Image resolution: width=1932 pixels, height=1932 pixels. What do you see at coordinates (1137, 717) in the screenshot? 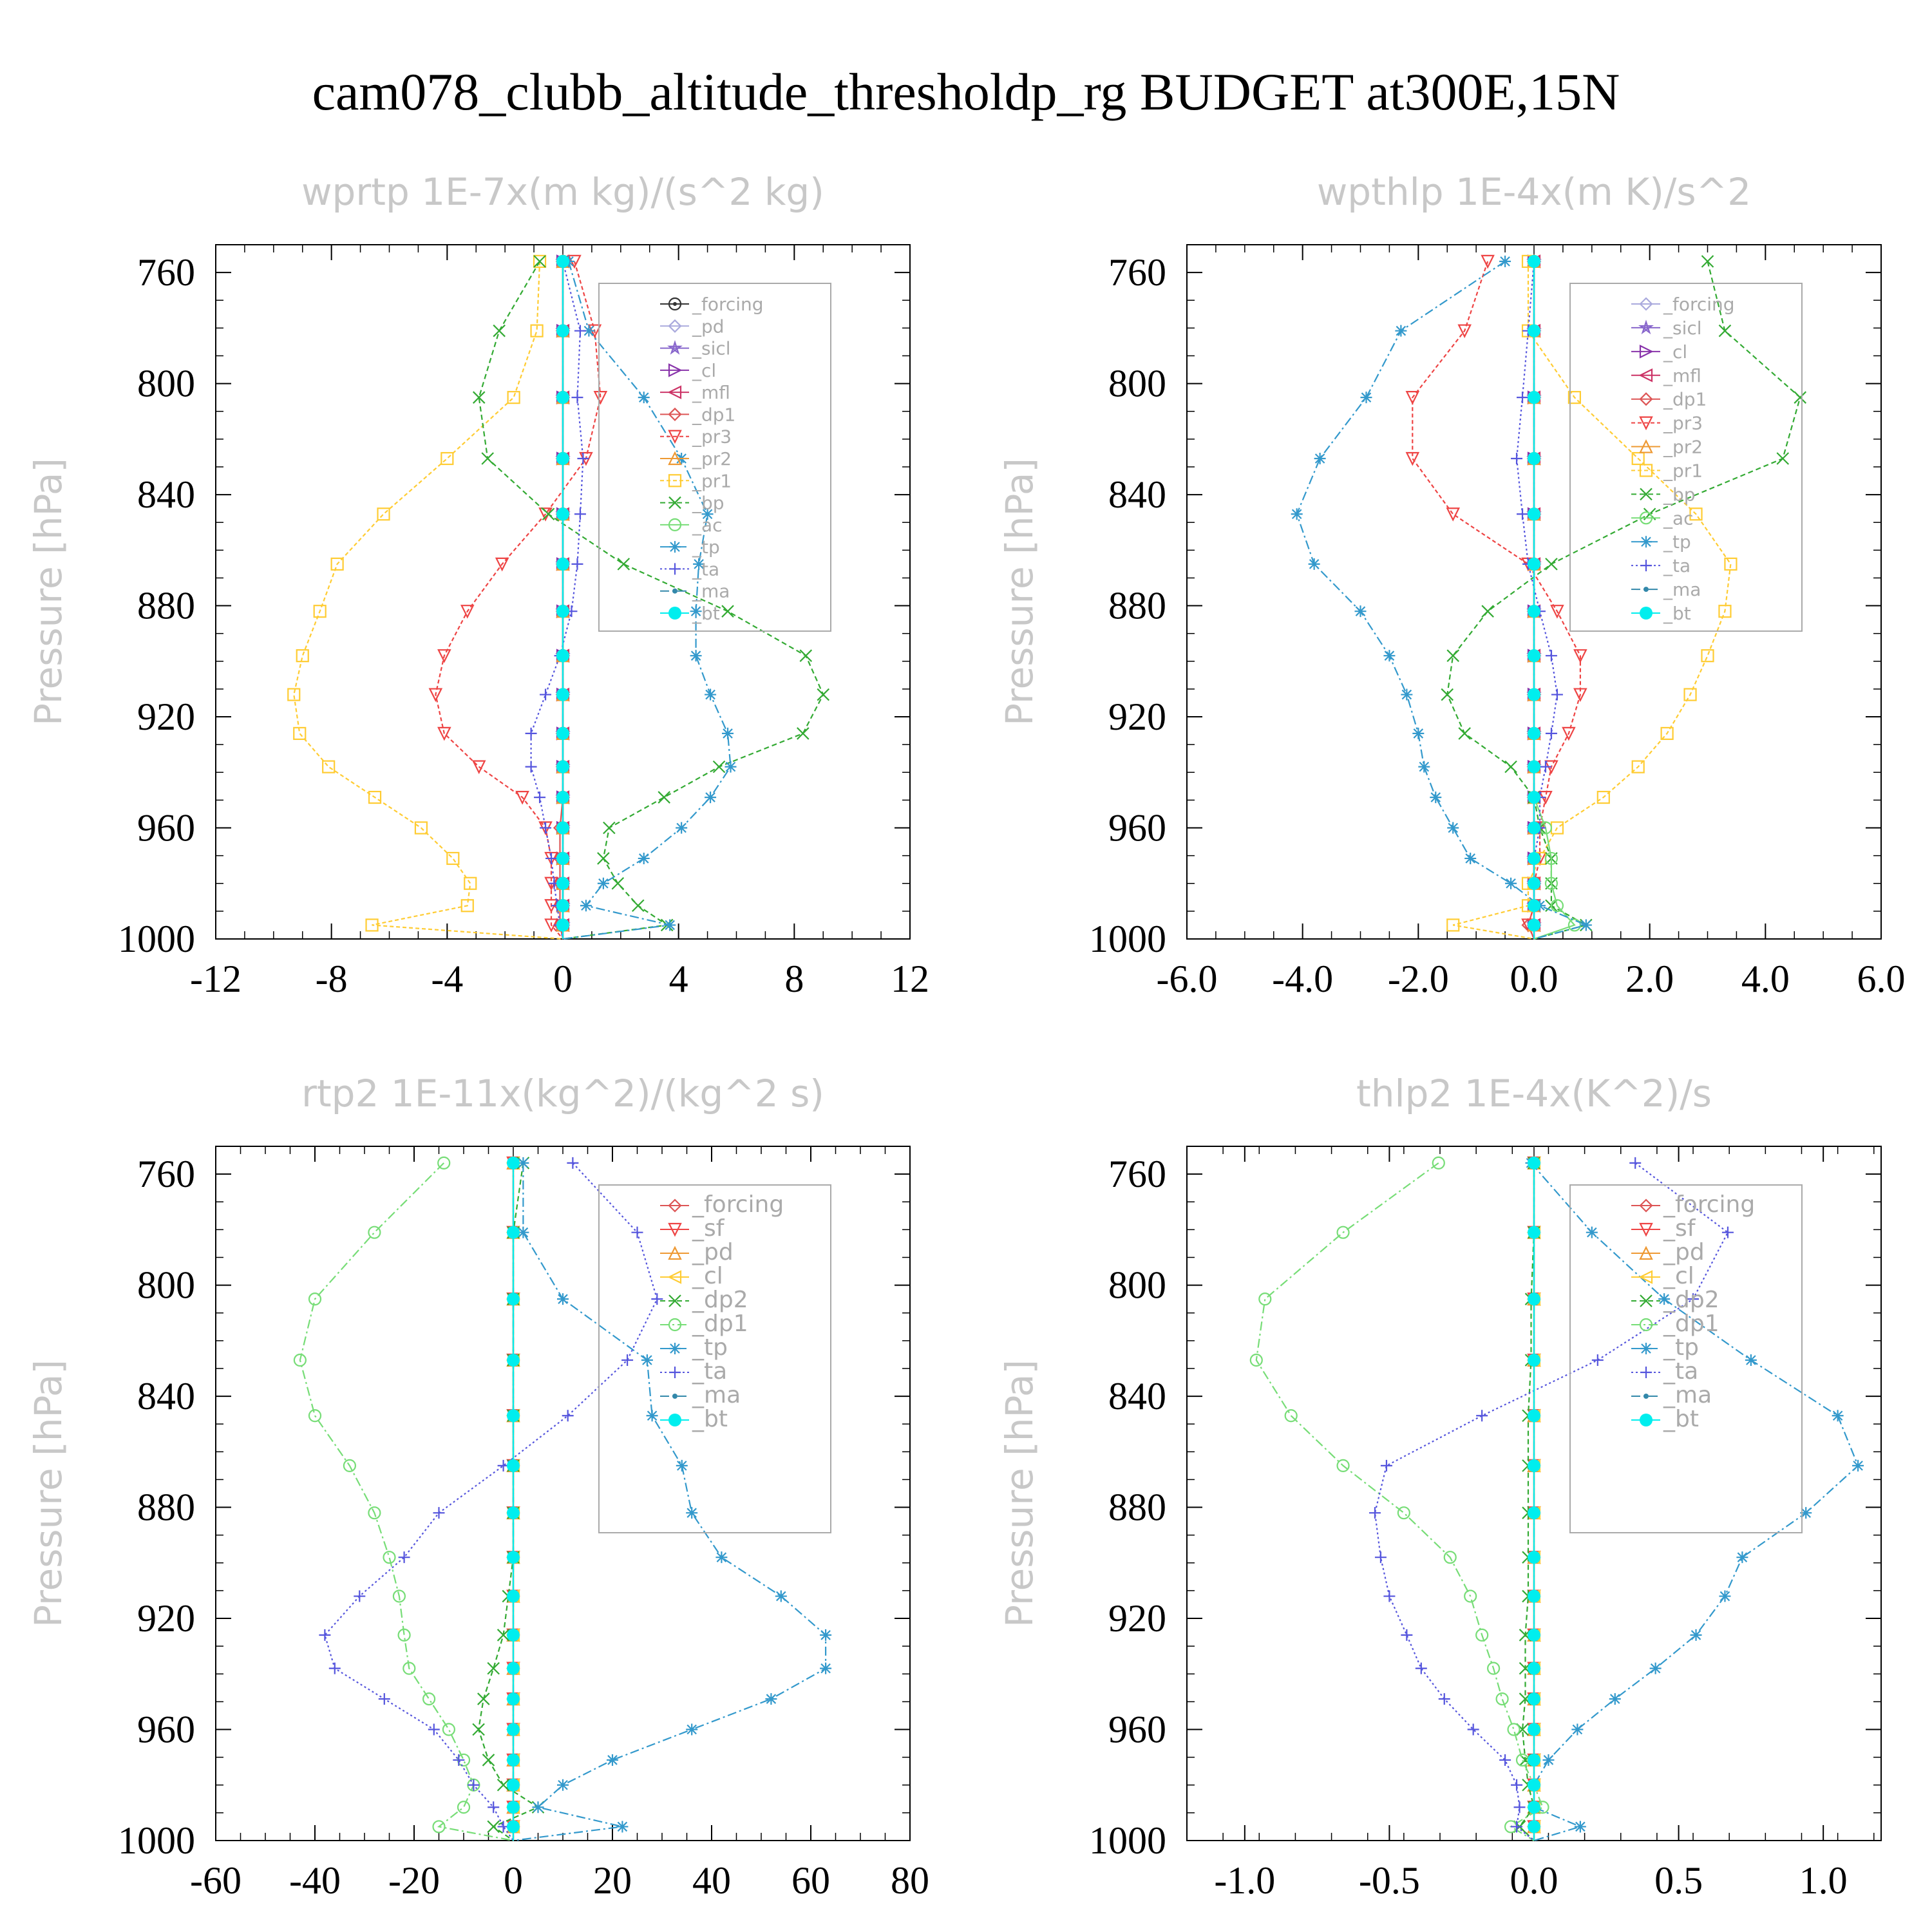
I see `y-tick-label: 920` at bounding box center [1137, 717].